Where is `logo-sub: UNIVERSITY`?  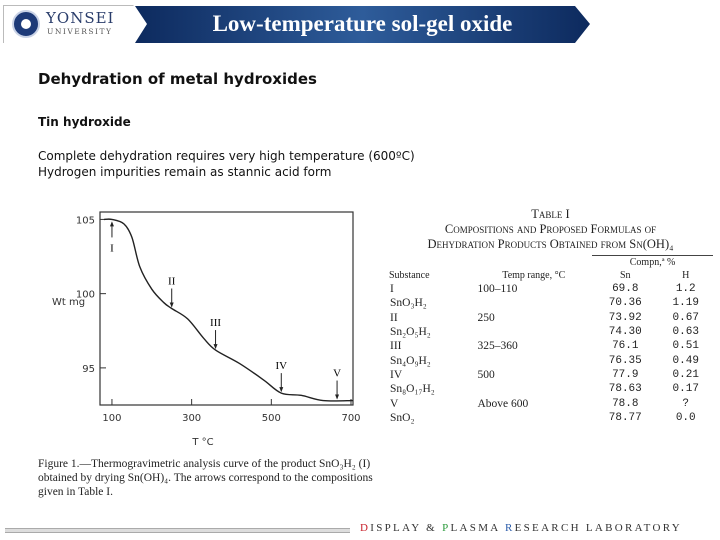
logo-sub: UNIVERSITY is located at coordinates (80, 31).